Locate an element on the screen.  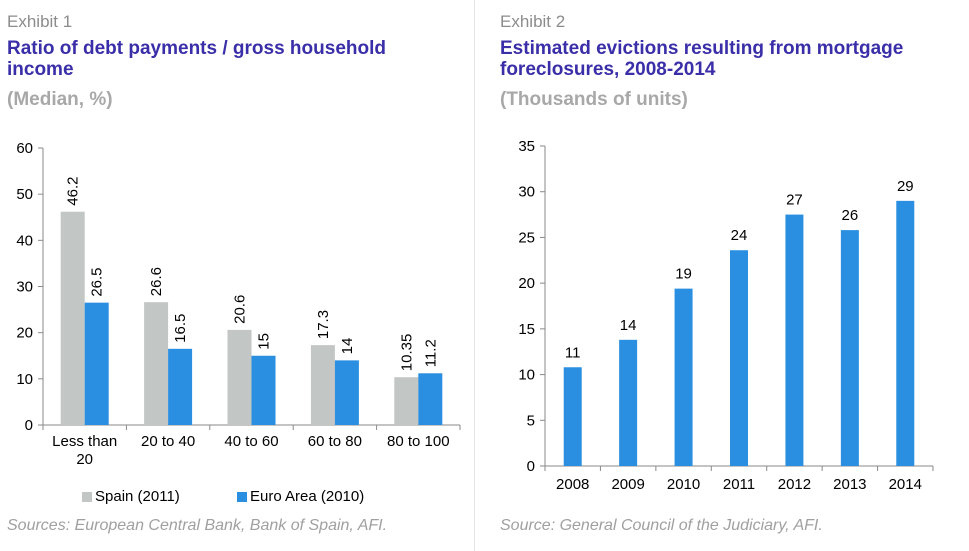
data-label: 20.6 is located at coordinates (240, 309).